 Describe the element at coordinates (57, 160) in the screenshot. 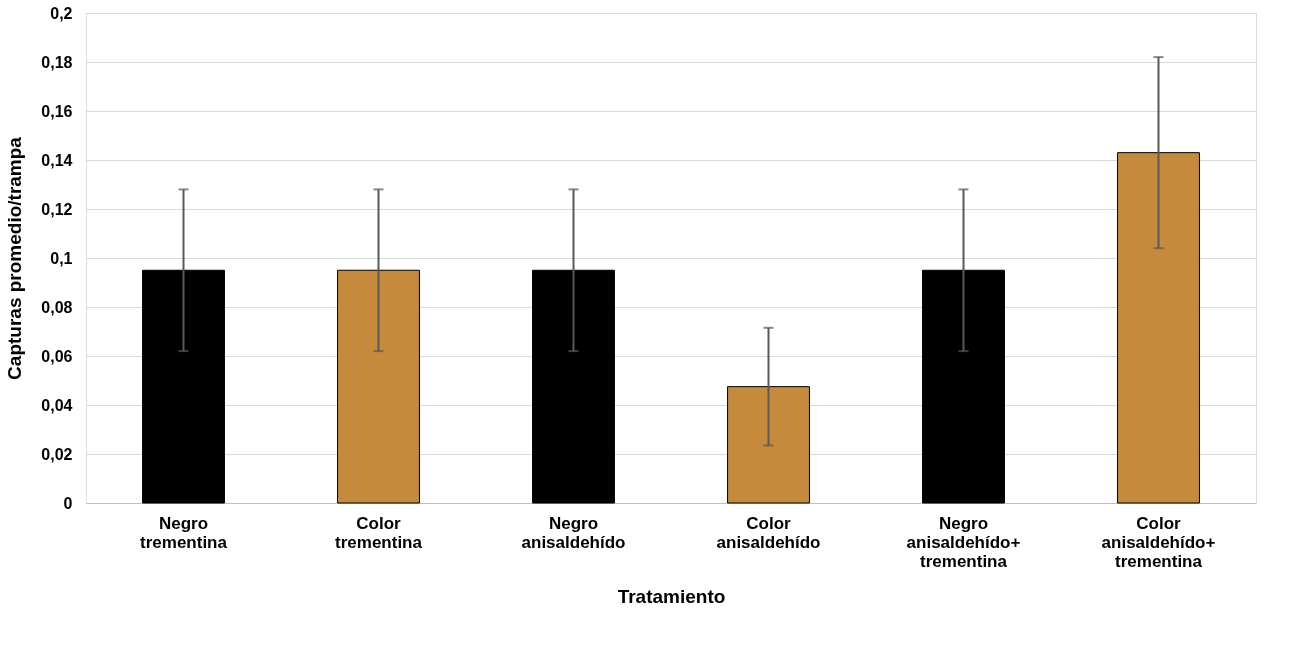

I see `y-tick-label: 0,14` at that location.